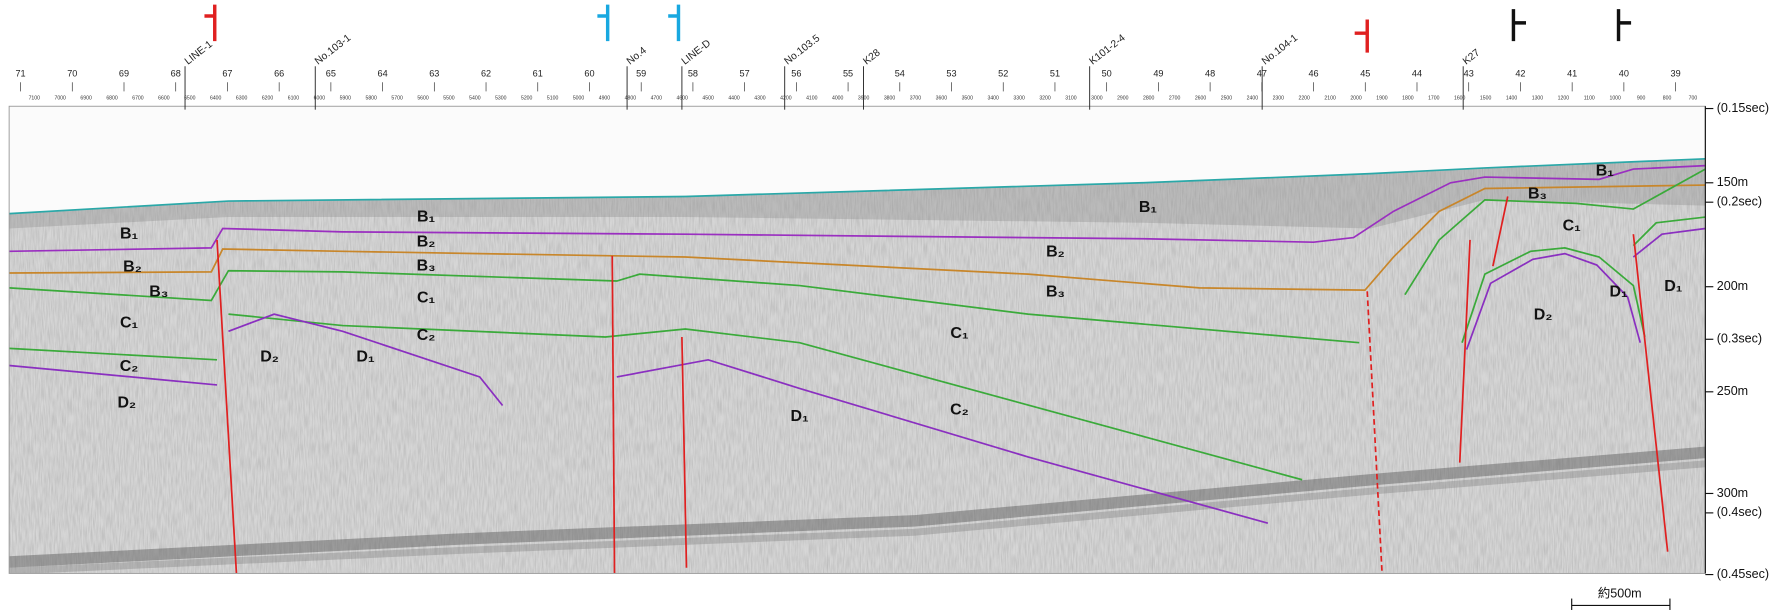 The height and width of the screenshot is (615, 1791). What do you see at coordinates (434, 74) in the screenshot?
I see `shot-number: 63` at bounding box center [434, 74].